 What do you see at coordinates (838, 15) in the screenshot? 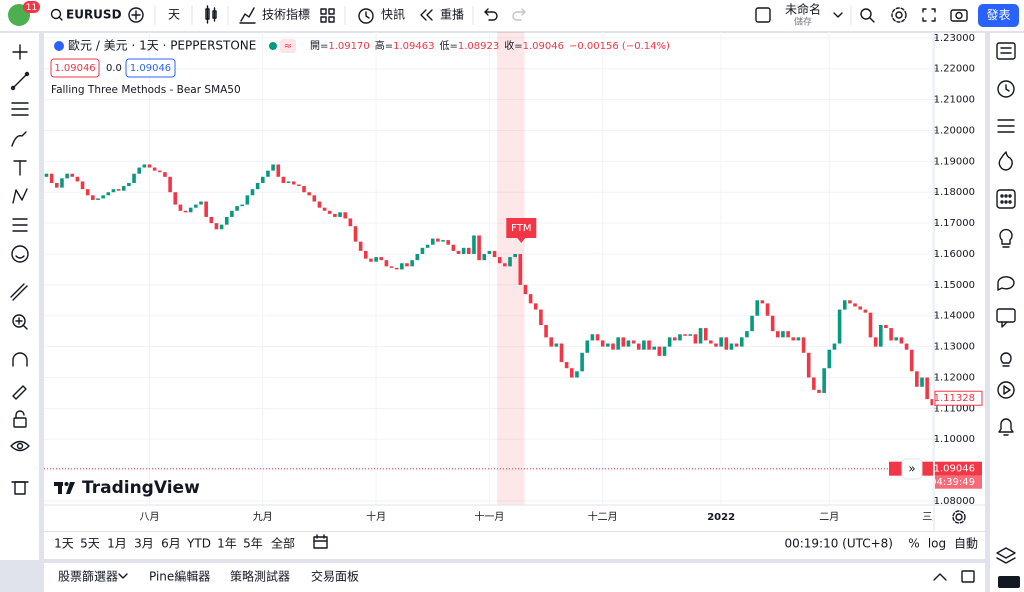
I see `layout-menu` at bounding box center [838, 15].